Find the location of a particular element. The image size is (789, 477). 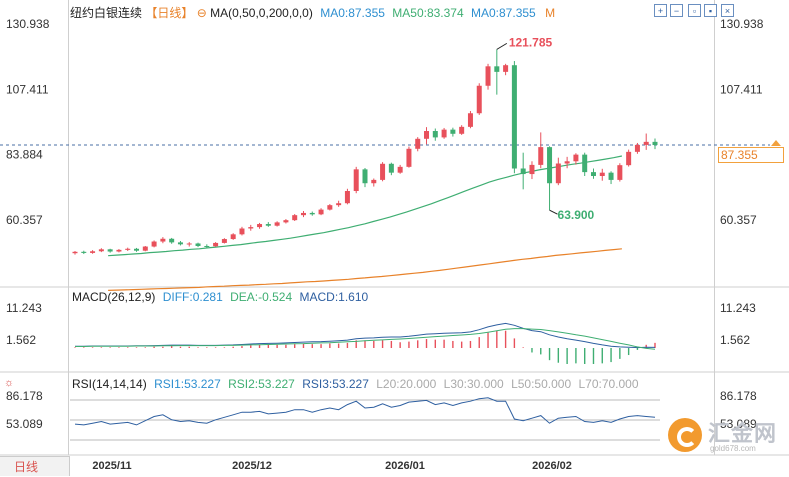

rsi-params: RSI(14,14,14) is located at coordinates (109, 384).